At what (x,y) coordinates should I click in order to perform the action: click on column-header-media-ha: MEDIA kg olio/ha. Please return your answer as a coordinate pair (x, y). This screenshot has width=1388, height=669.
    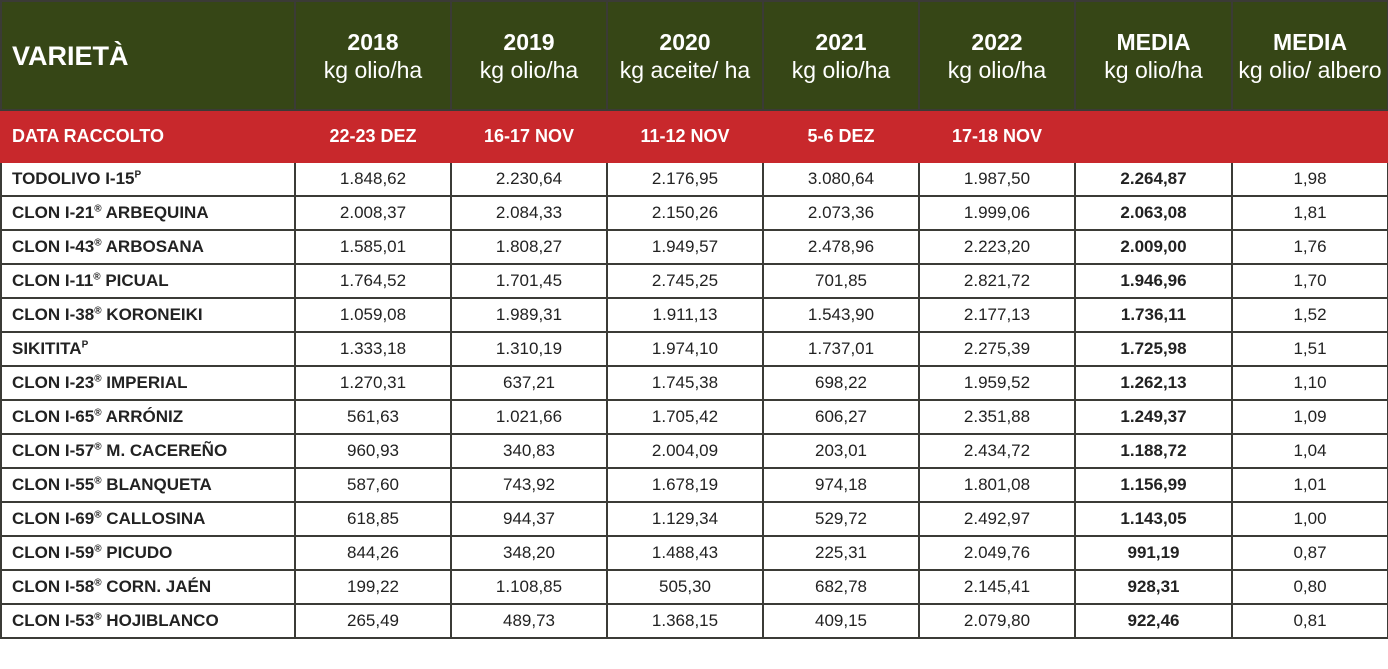
    Looking at the image, I should click on (1153, 55).